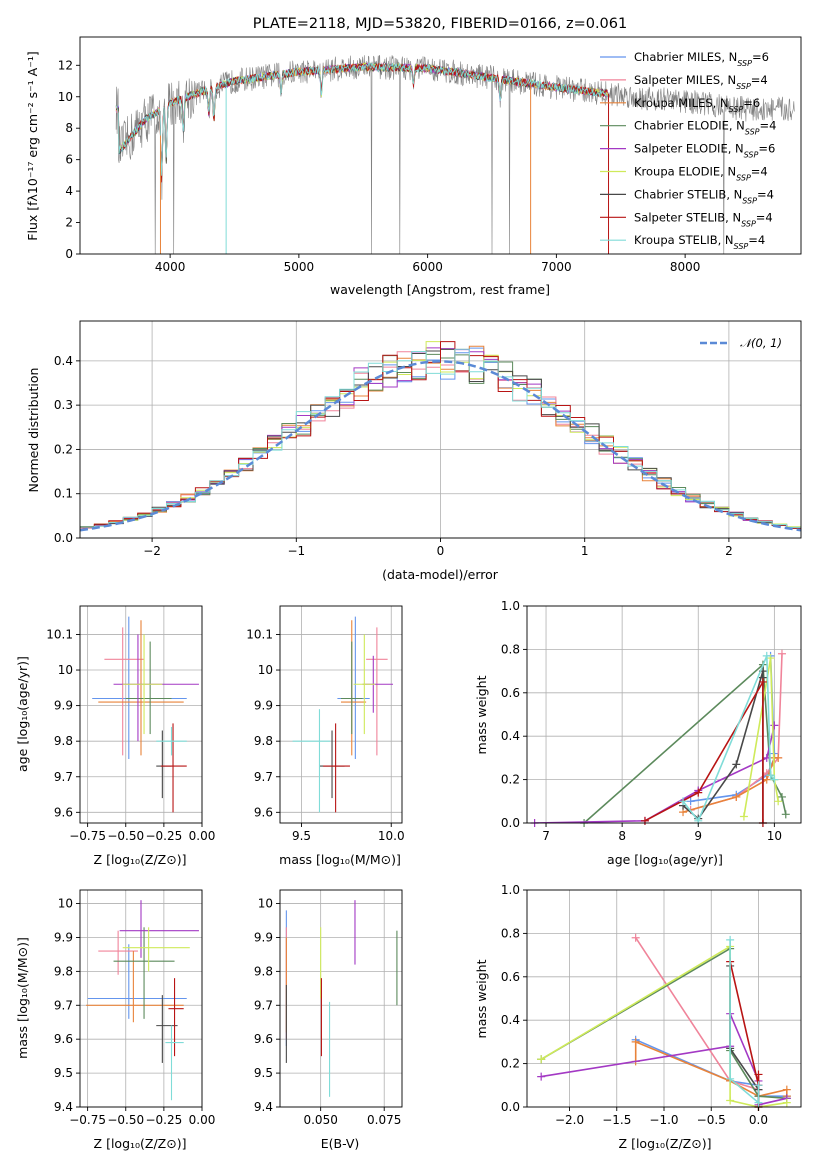 The image size is (819, 1170). What do you see at coordinates (63, 494) in the screenshot?
I see `residuals-ytick-label: 0.1` at bounding box center [63, 494].